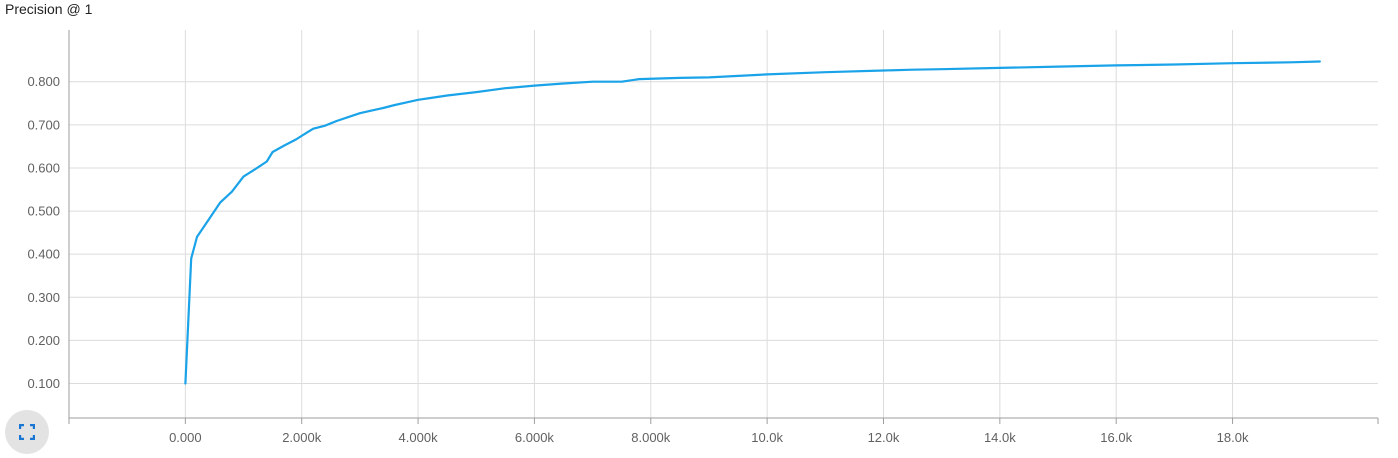 This screenshot has width=1398, height=458. I want to click on expand-chart-button, so click(27, 432).